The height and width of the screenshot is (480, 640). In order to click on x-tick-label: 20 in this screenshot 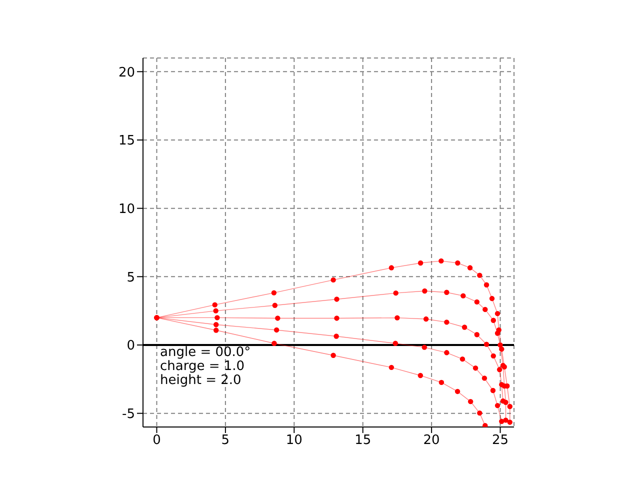, I will do `click(431, 440)`.